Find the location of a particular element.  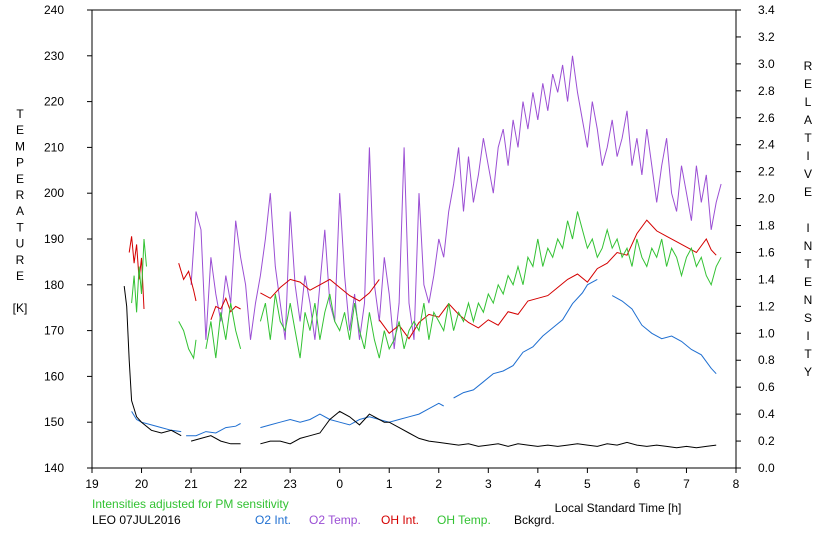

y-left-tick-label: 140 is located at coordinates (54, 468).